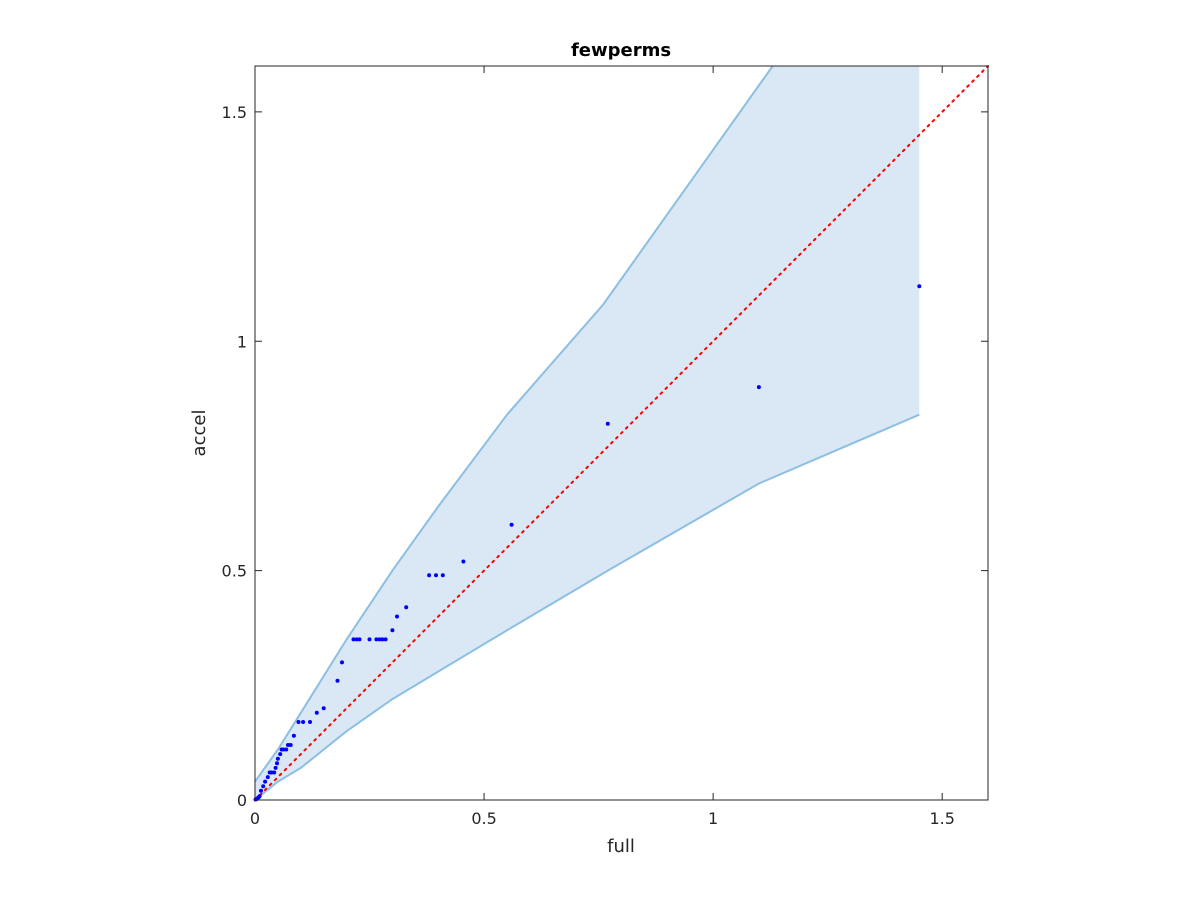 Image resolution: width=1200 pixels, height=900 pixels. Describe the element at coordinates (199, 433) in the screenshot. I see `y-axis-label: accel` at that location.